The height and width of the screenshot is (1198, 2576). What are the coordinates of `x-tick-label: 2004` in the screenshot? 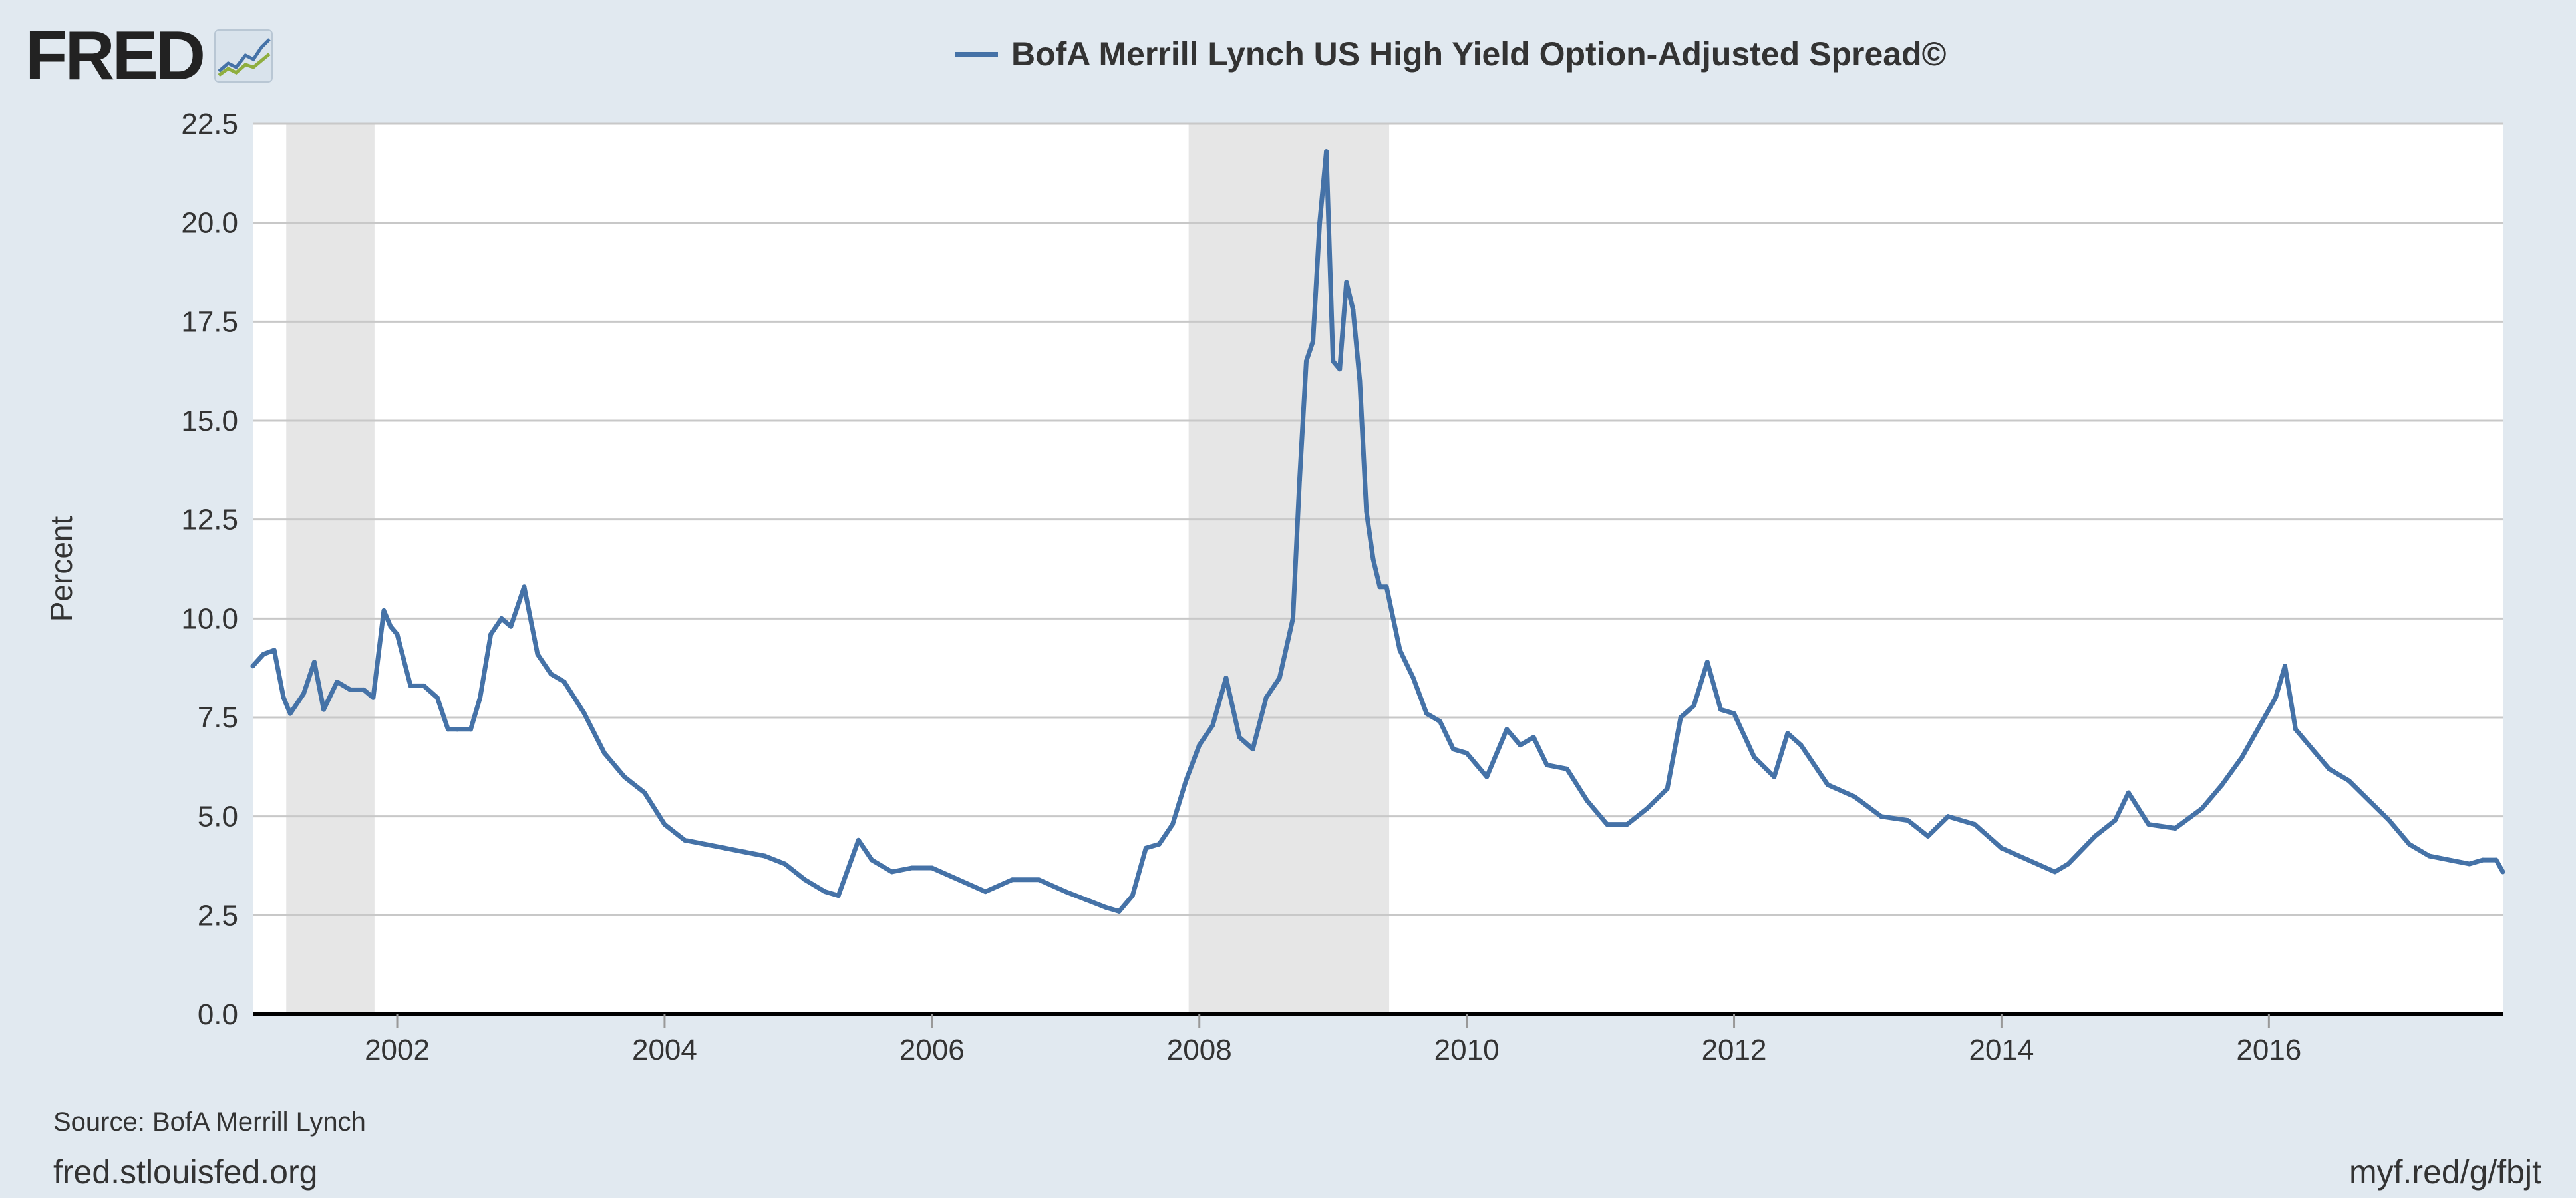 It's located at (664, 1050).